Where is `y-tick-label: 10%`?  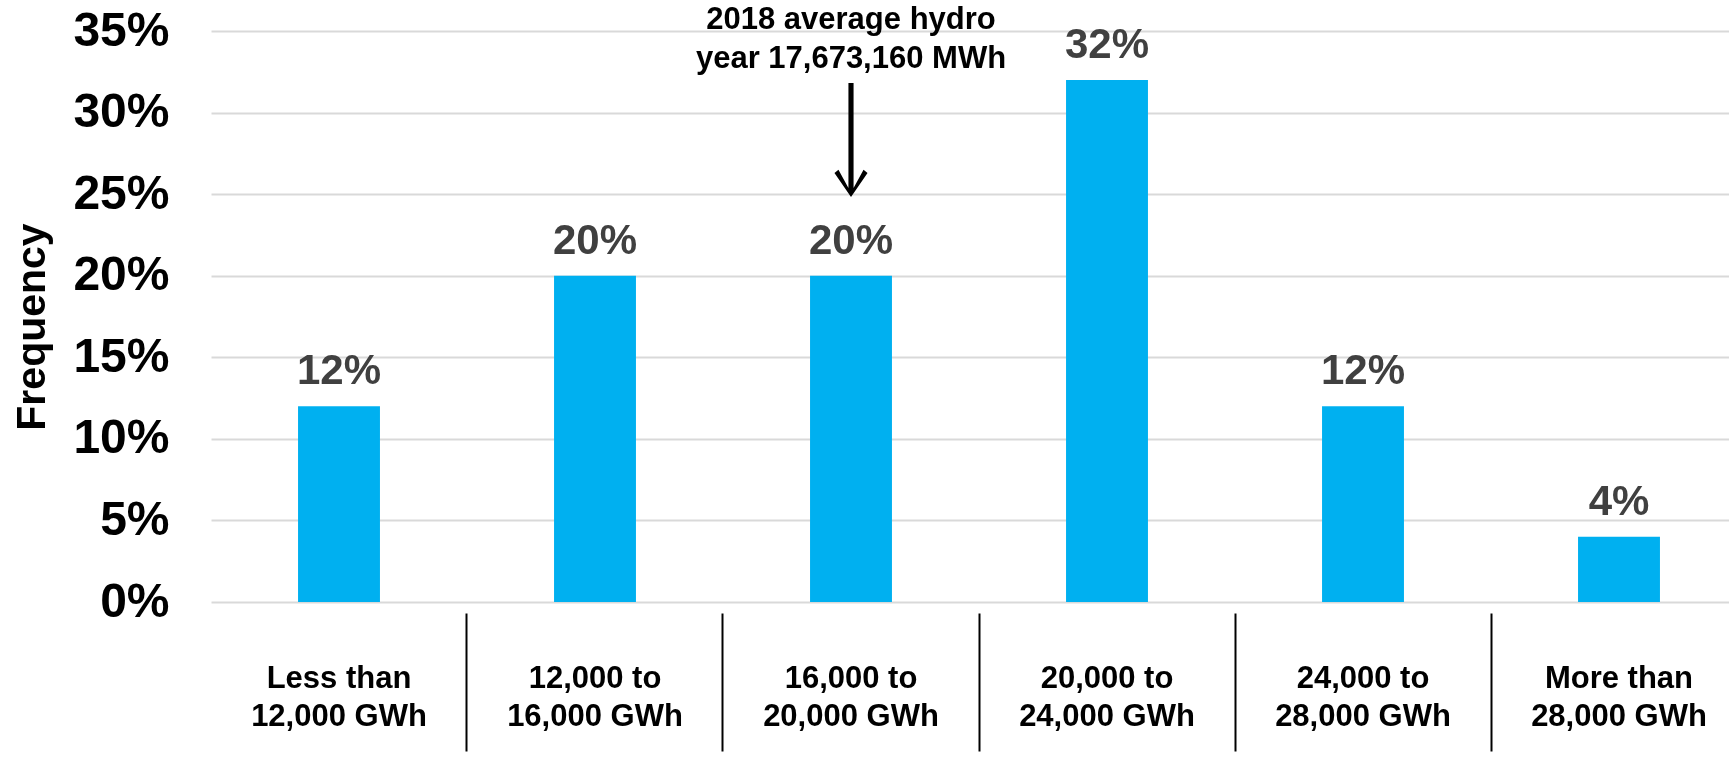
y-tick-label: 10% is located at coordinates (121, 437).